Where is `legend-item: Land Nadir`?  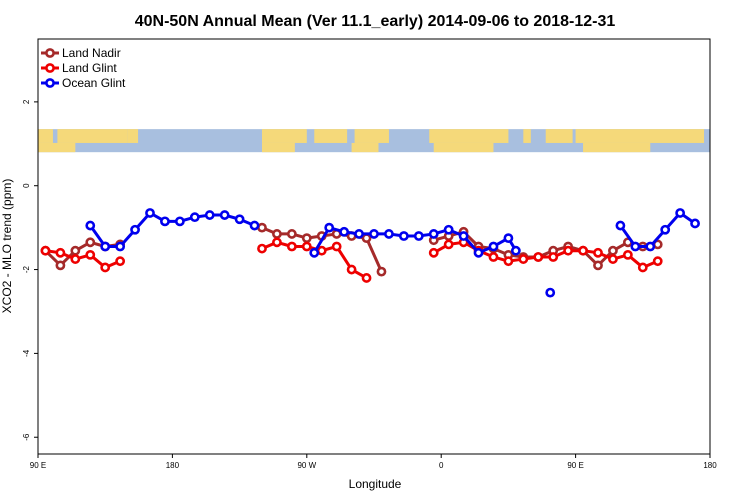 legend-item: Land Nadir is located at coordinates (81, 53).